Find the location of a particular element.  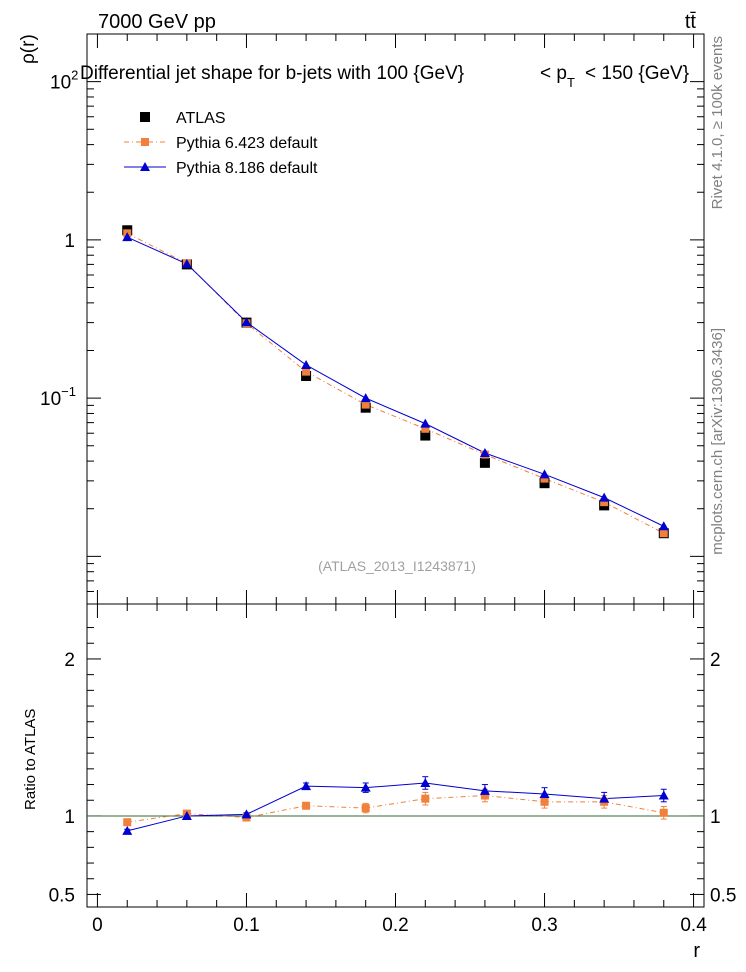

x-tick-label: 0 is located at coordinates (97, 925).